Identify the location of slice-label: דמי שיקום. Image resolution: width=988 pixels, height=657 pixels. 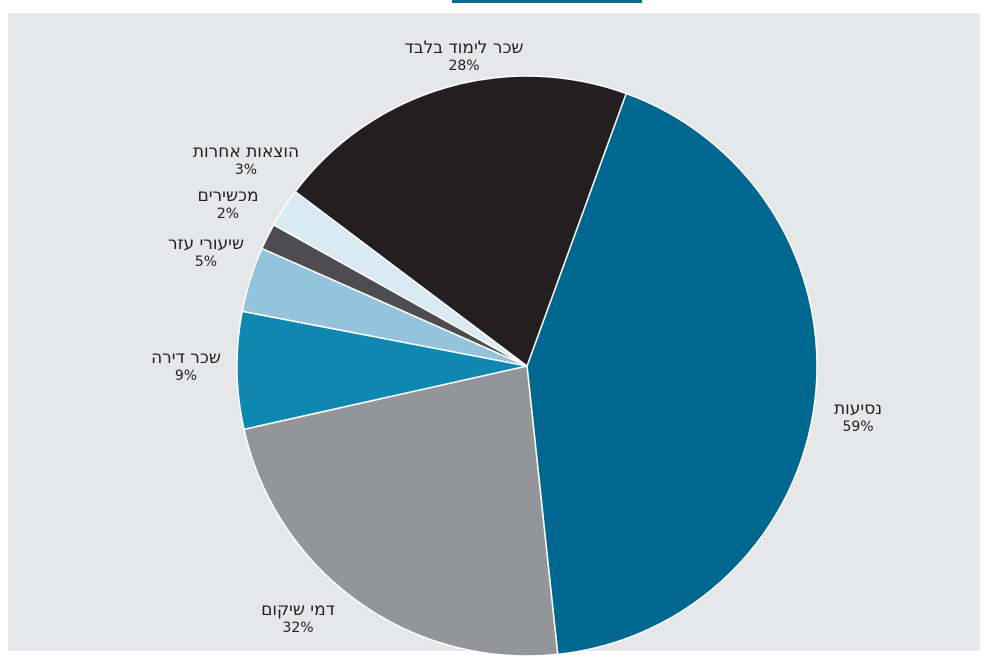
(298, 610).